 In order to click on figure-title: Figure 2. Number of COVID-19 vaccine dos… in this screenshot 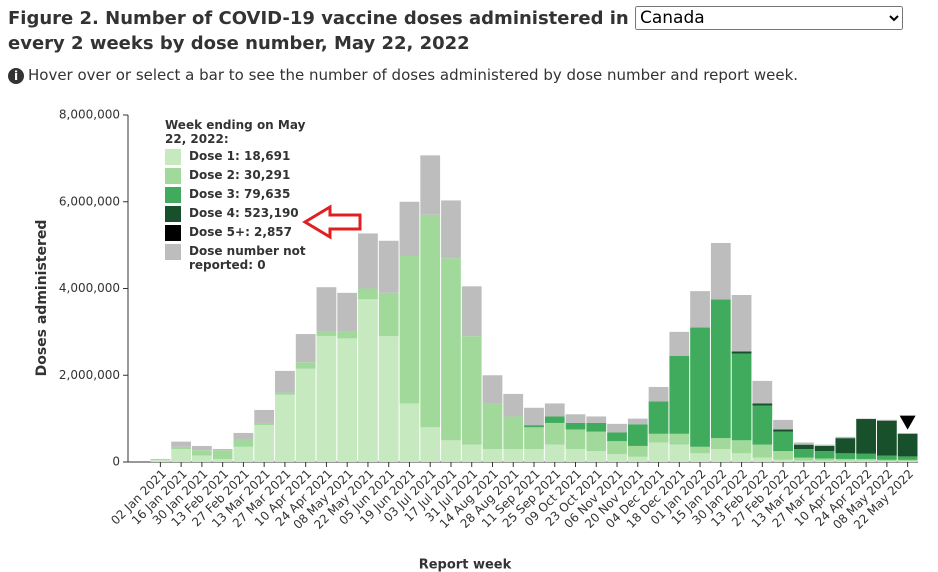, I will do `click(458, 31)`.